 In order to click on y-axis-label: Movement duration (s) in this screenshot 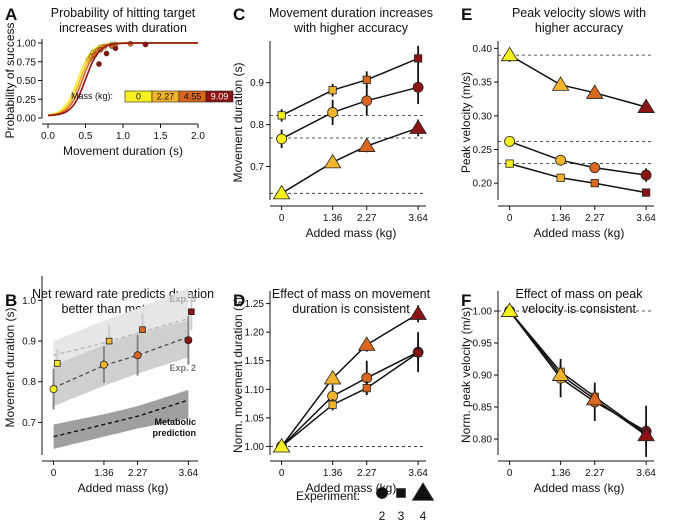, I will do `click(10, 367)`.